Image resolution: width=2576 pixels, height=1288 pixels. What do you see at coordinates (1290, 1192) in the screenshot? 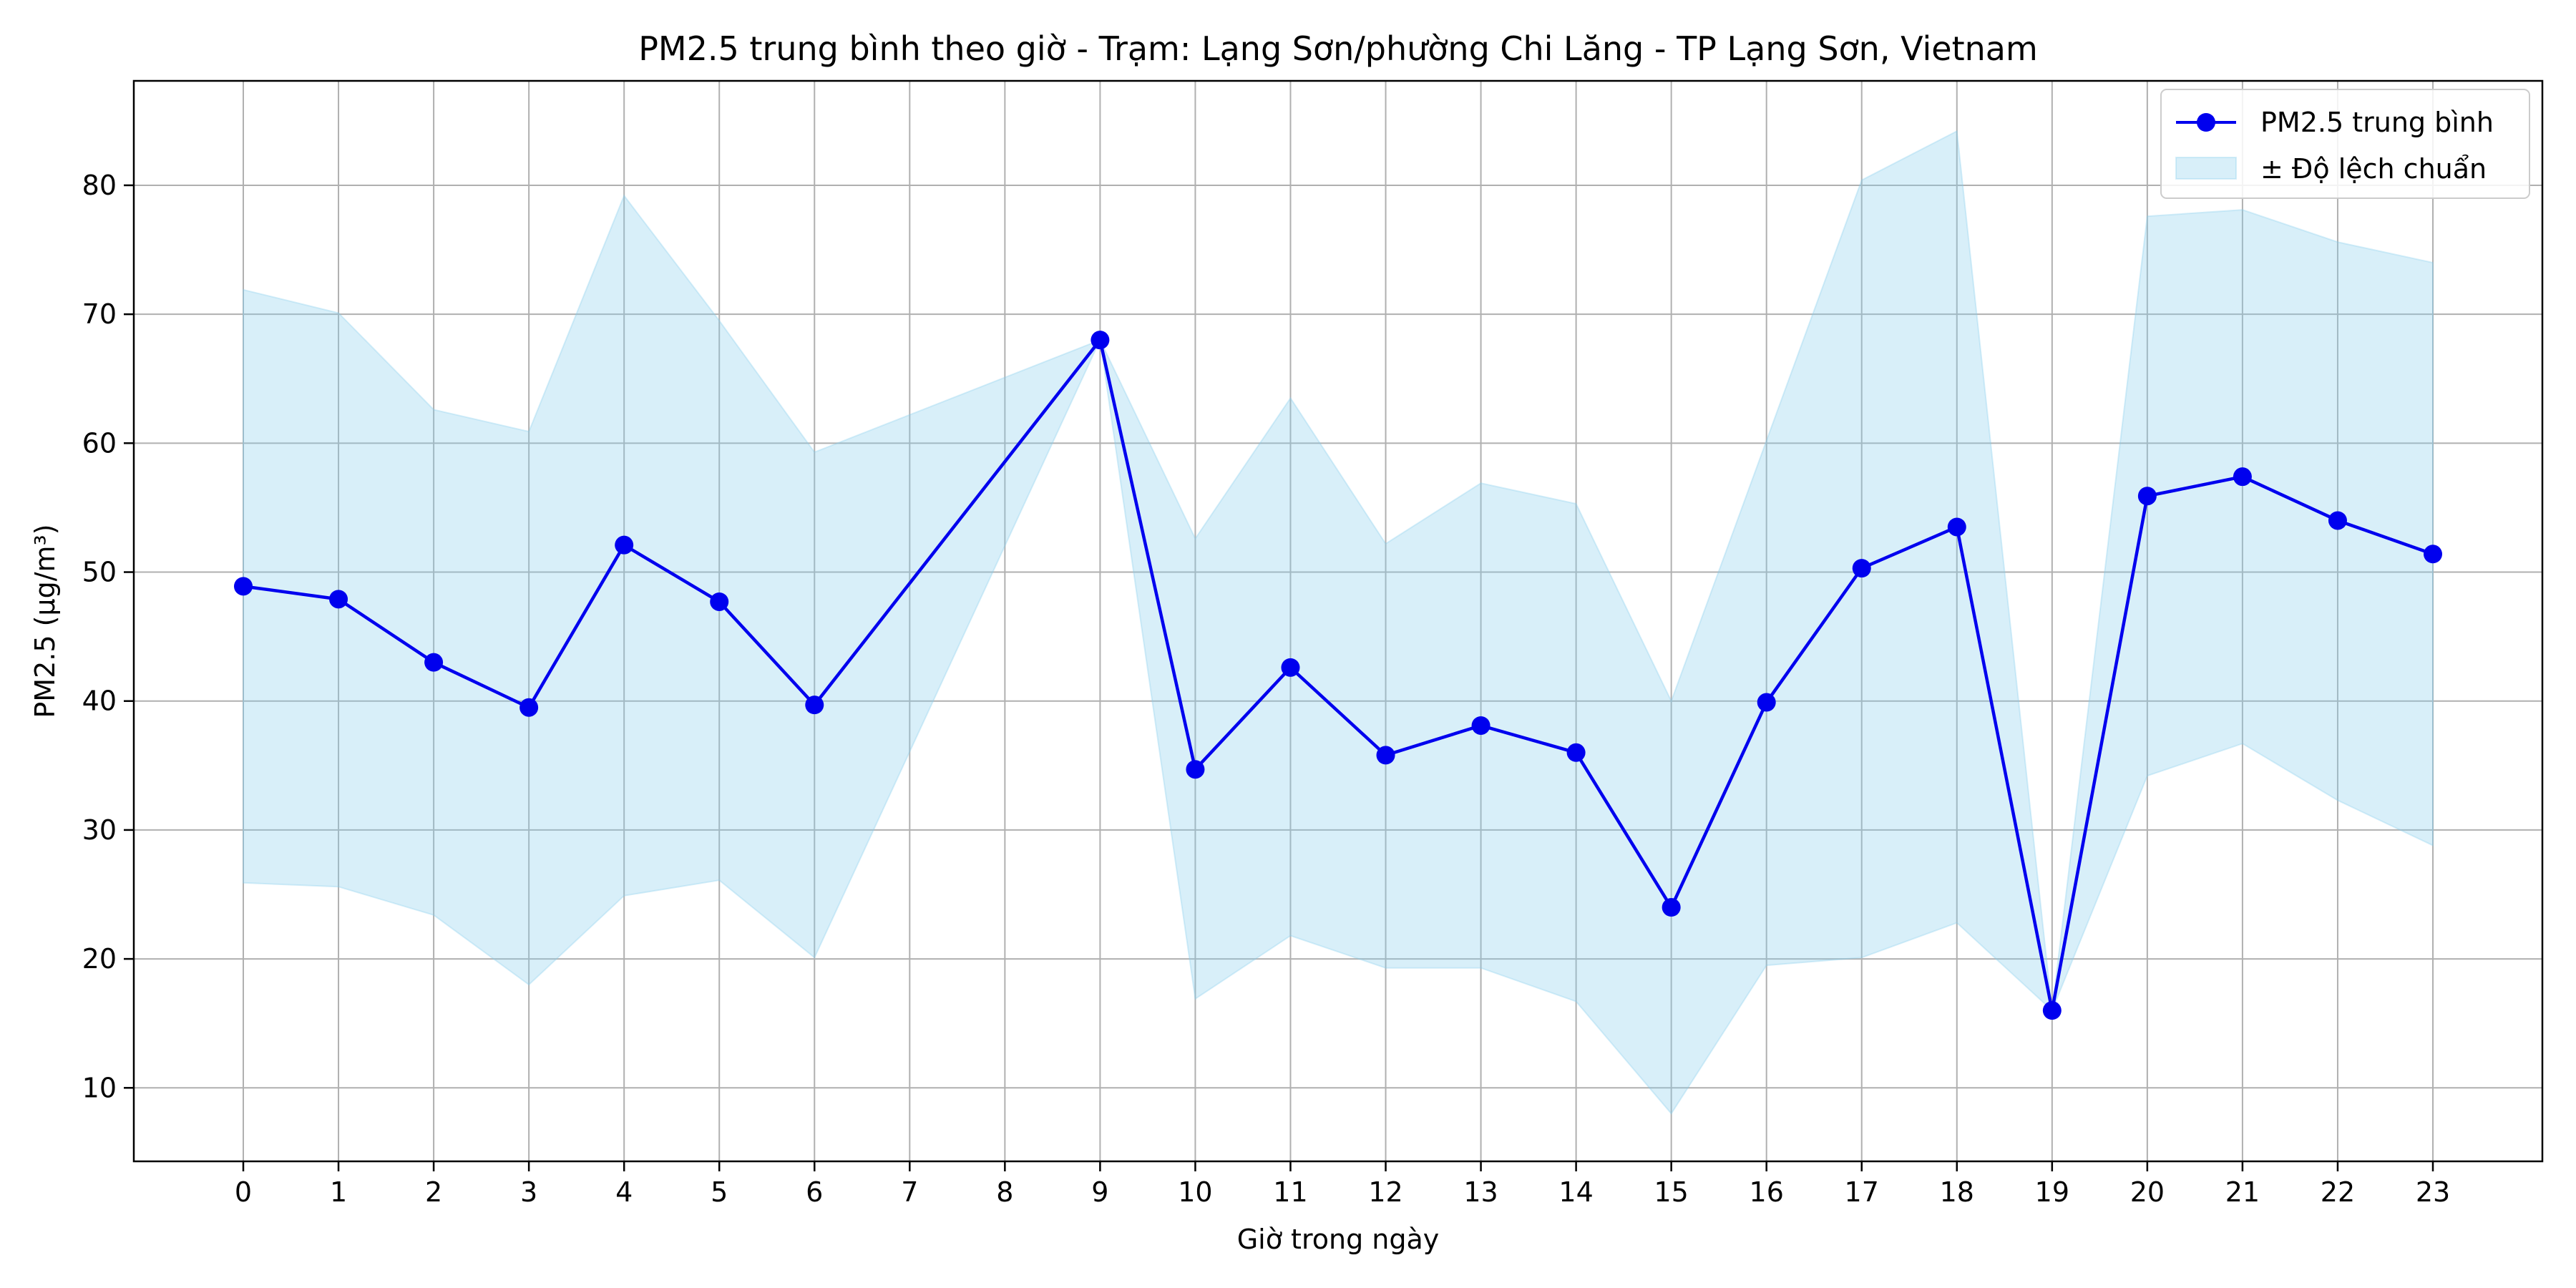
I see `x-tick-label: 11` at bounding box center [1290, 1192].